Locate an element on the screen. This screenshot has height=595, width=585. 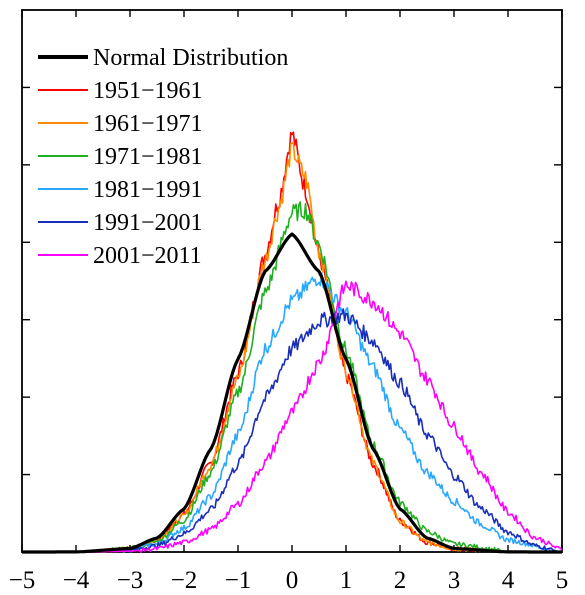
x-tick-labels: −5 −4 −3 −2 −1 0 1 2 3 4 5 is located at coordinates (289, 580).